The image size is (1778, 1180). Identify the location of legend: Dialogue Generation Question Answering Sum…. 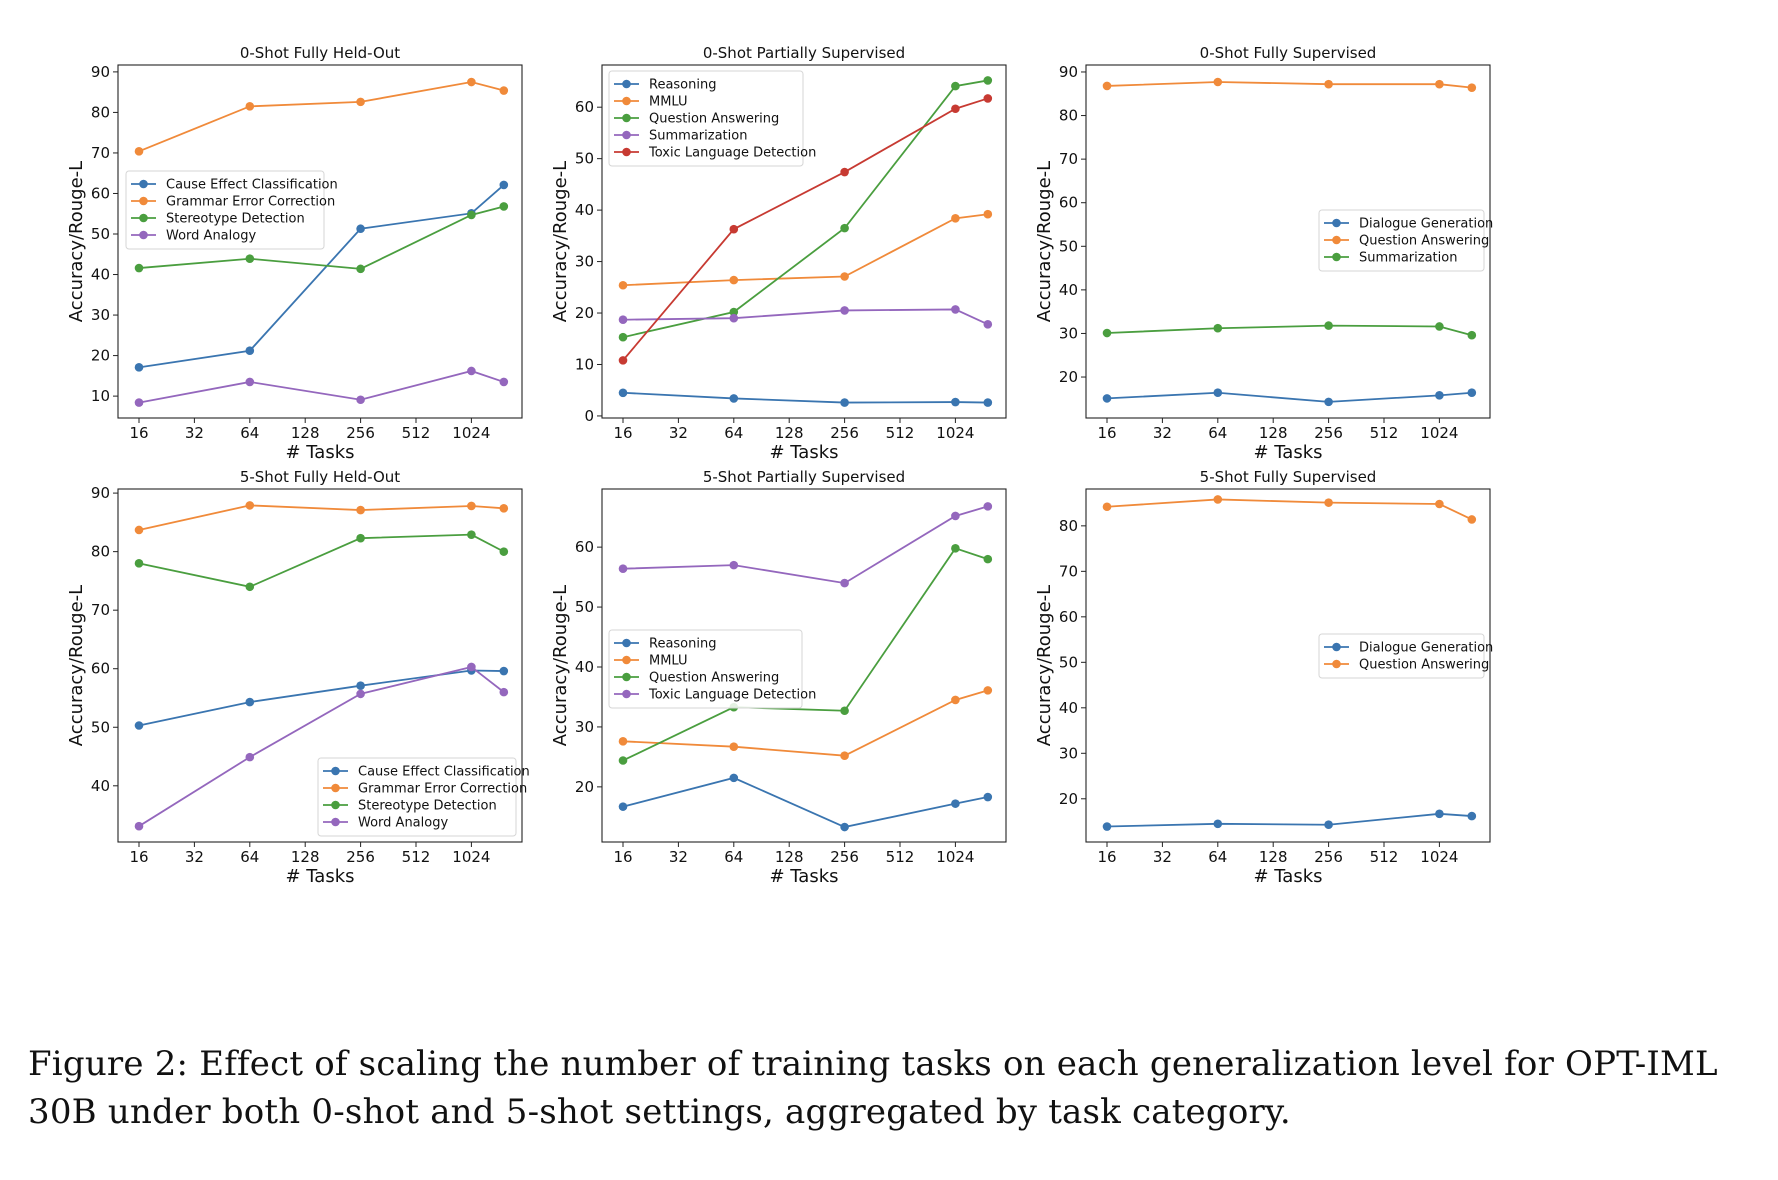
(1405, 240).